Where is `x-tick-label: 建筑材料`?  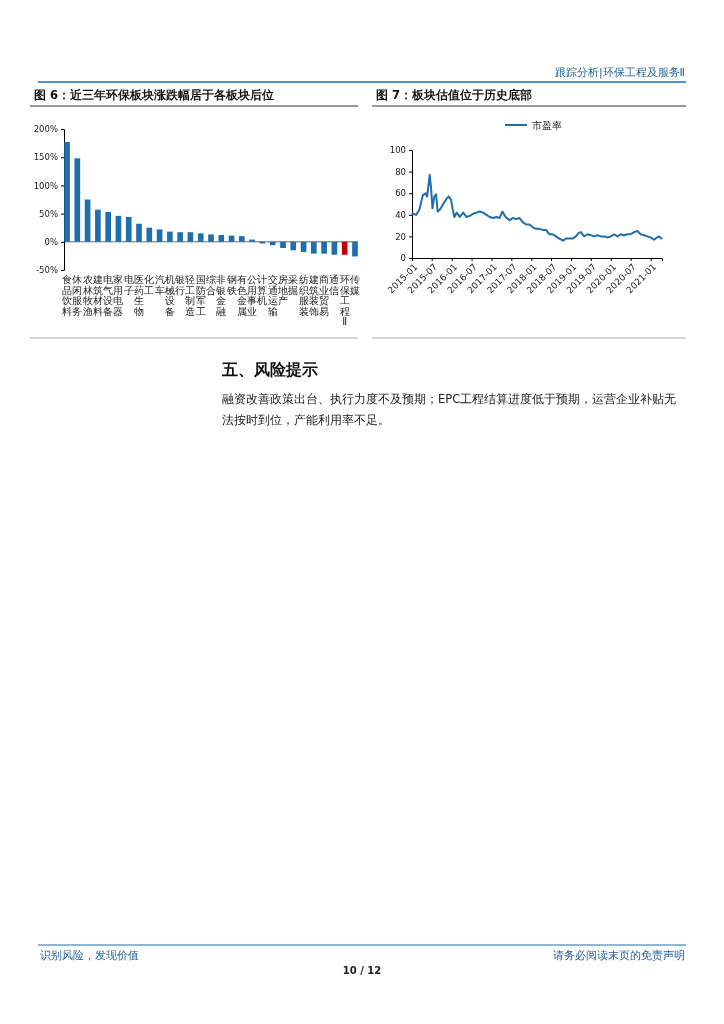 x-tick-label: 建筑材料 is located at coordinates (97, 295).